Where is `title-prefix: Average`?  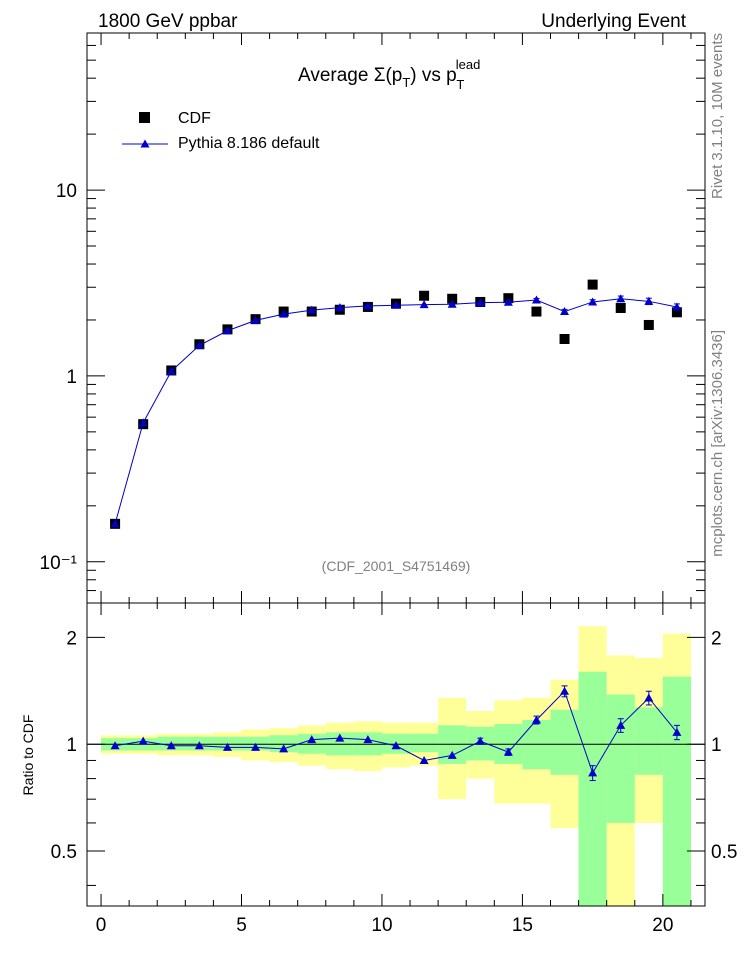 title-prefix: Average is located at coordinates (336, 75).